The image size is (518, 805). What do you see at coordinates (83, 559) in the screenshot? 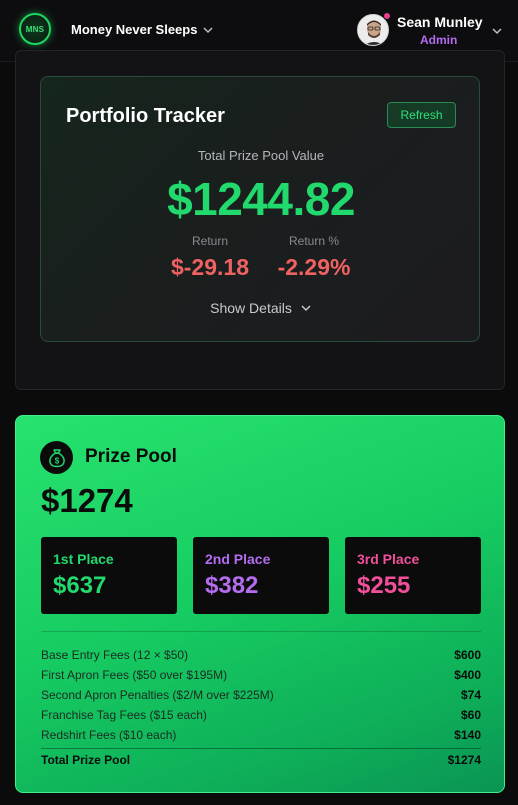
I see `place-label: 1st Place` at bounding box center [83, 559].